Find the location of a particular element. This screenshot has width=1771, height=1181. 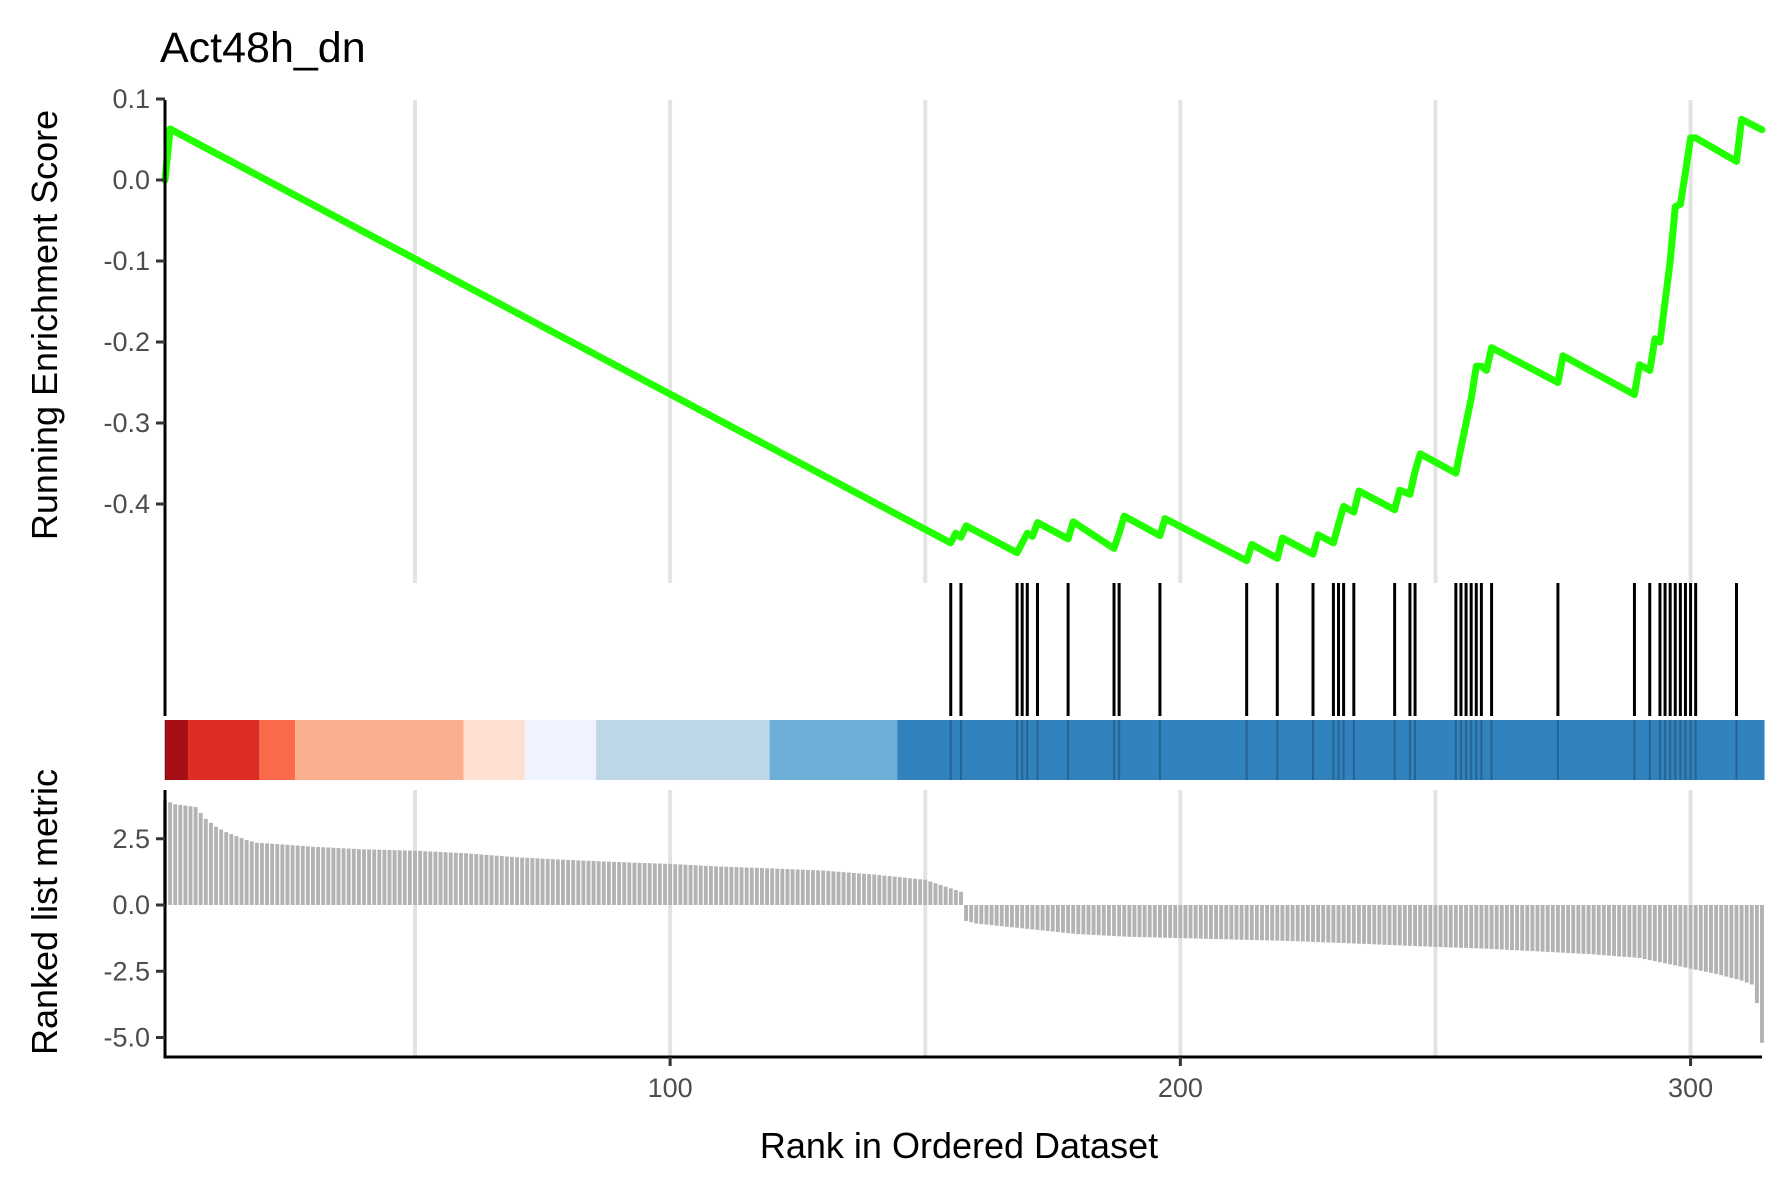

xtick-label: 300 is located at coordinates (1690, 1088).